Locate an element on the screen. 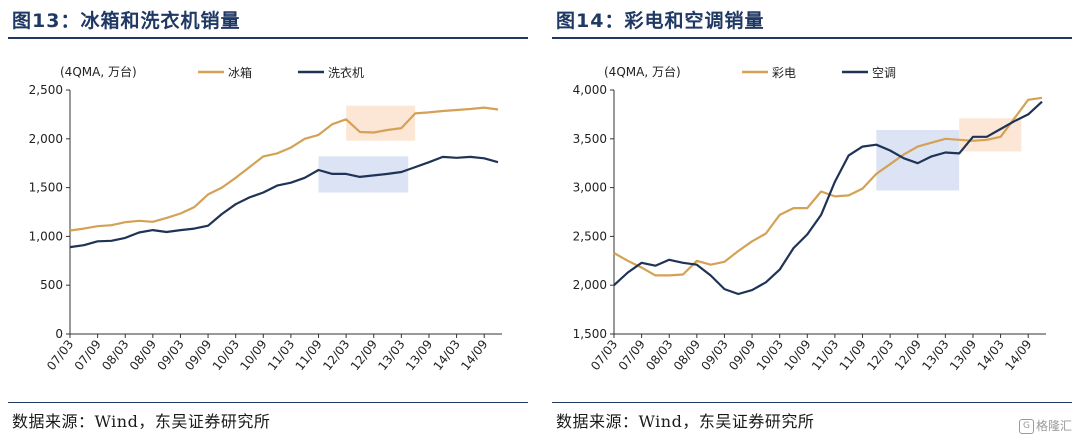  watermark-text: 格隆汇 is located at coordinates (1053, 426).